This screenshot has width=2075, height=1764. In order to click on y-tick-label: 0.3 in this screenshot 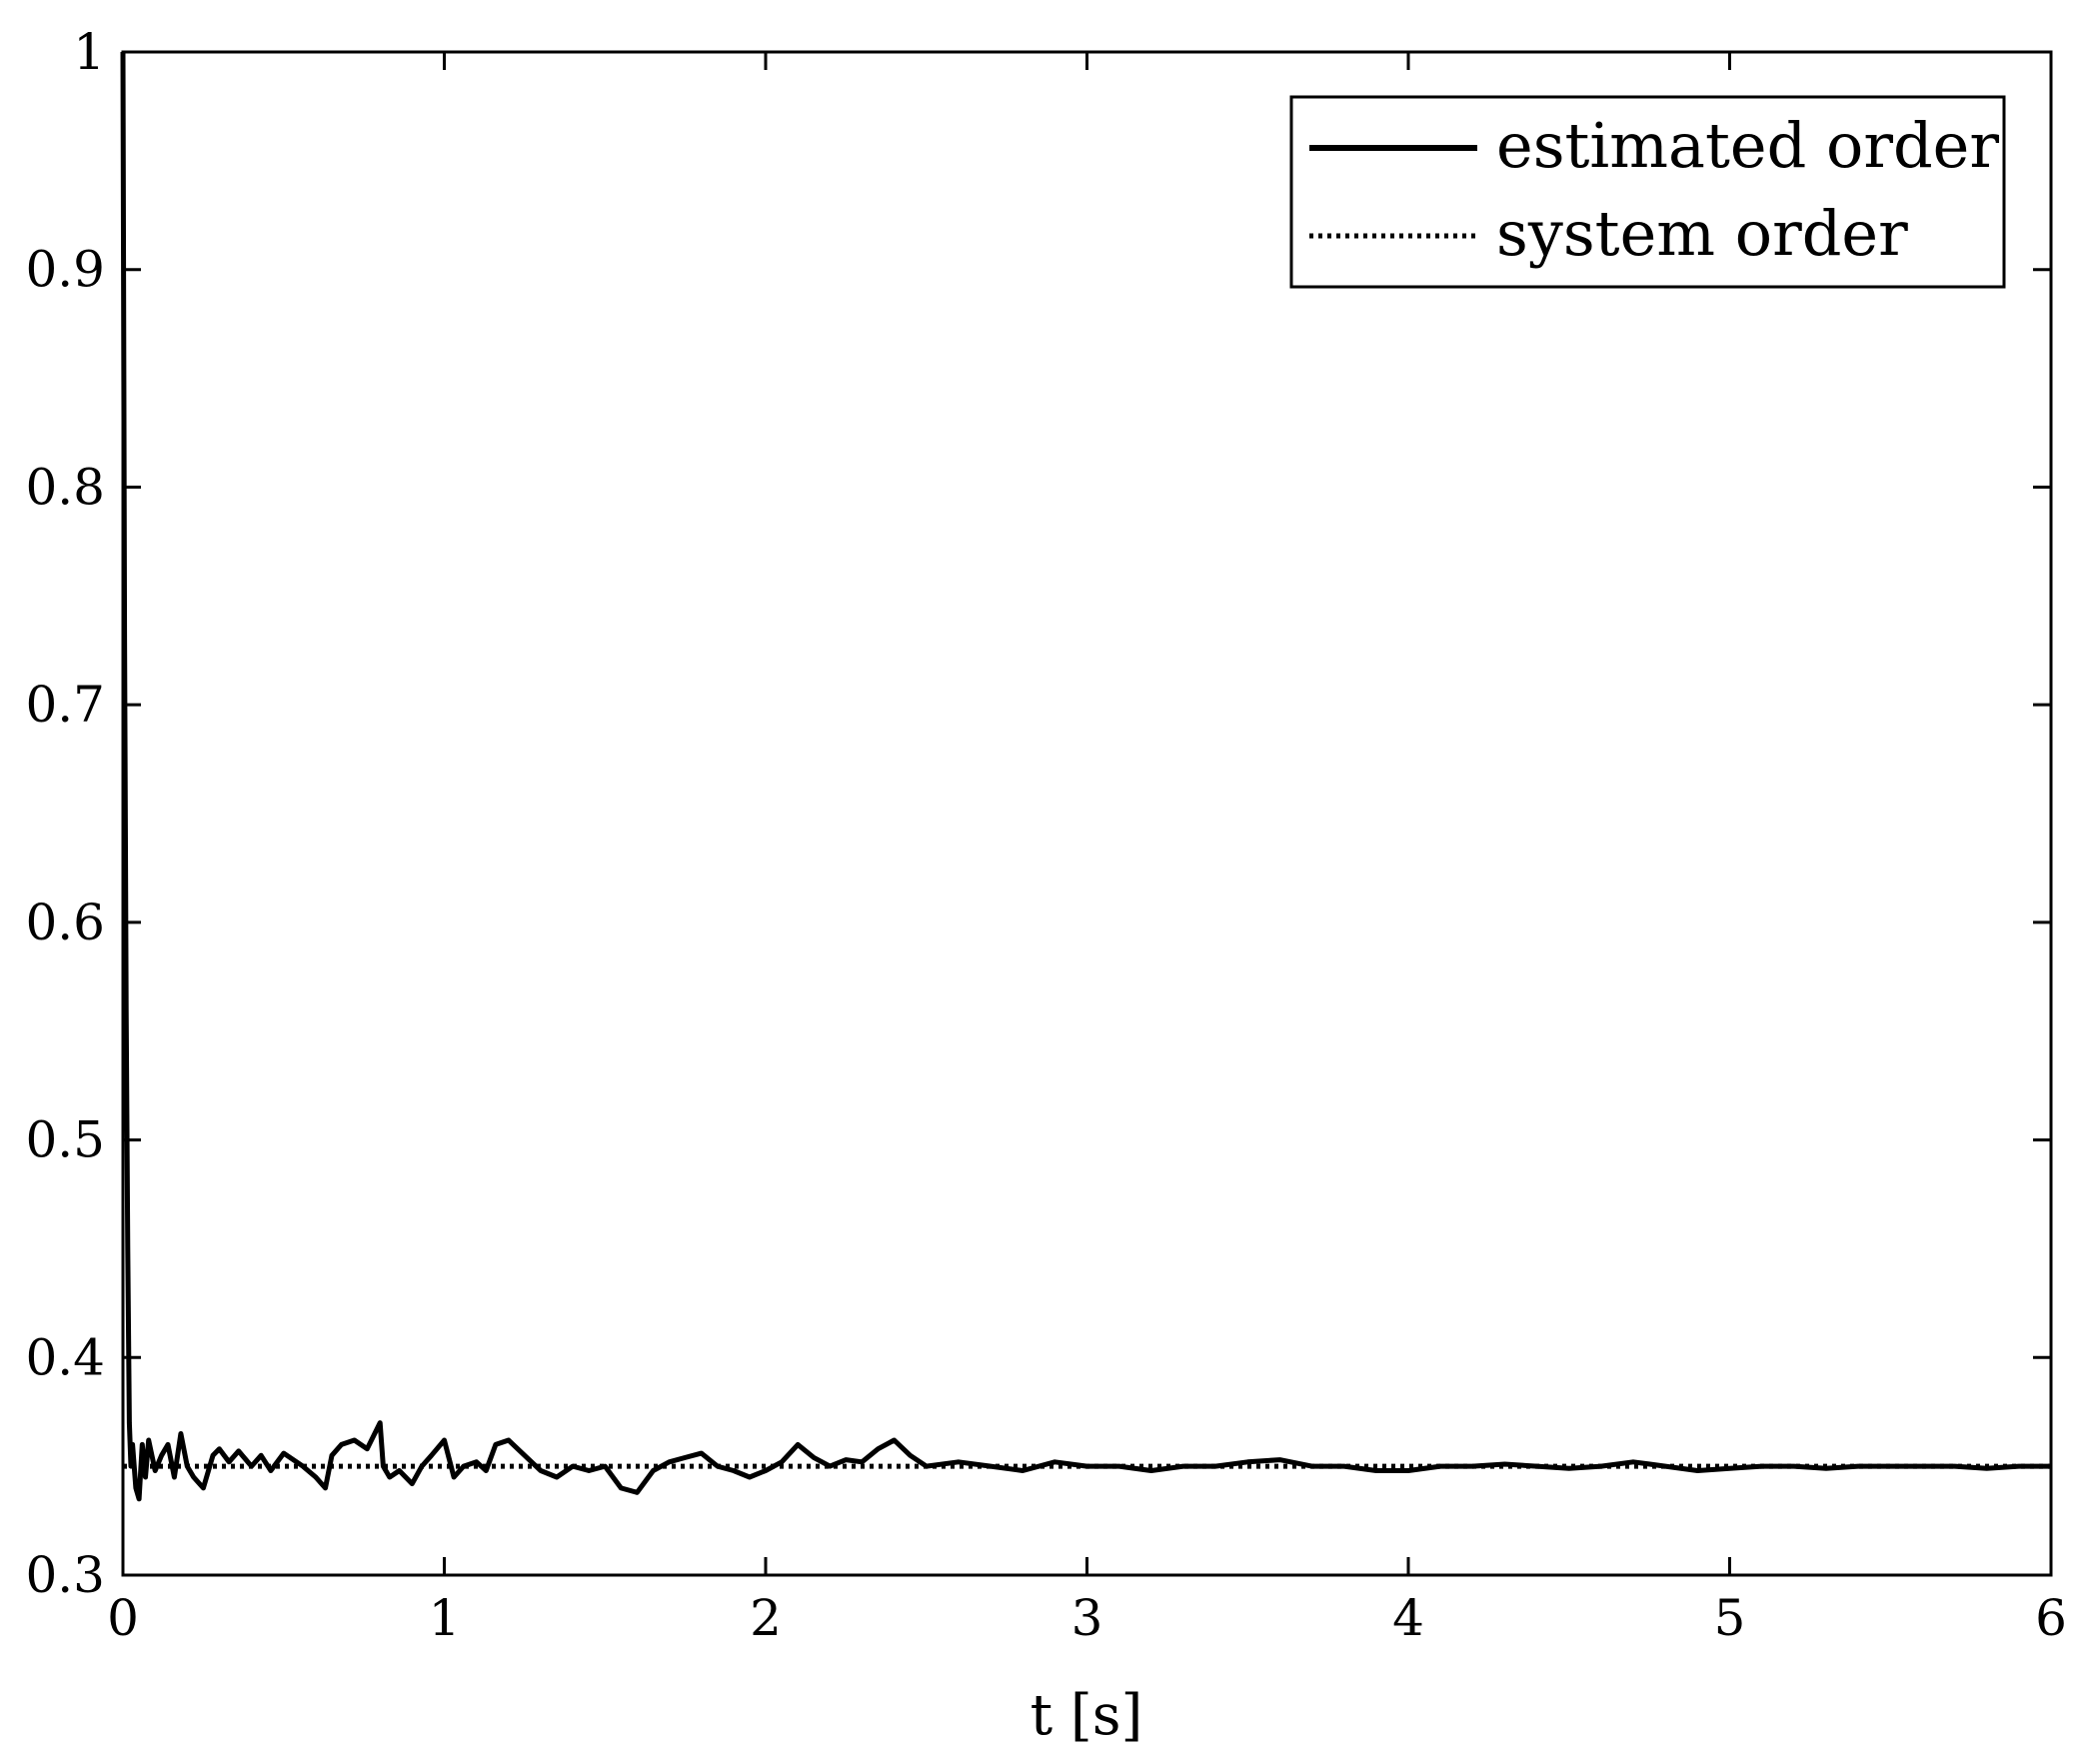, I will do `click(65, 1575)`.